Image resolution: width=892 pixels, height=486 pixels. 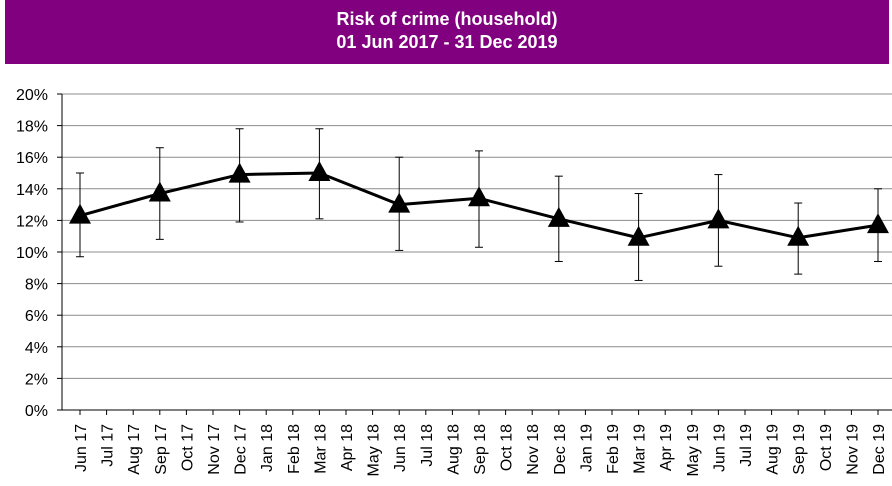 What do you see at coordinates (32, 127) in the screenshot?
I see `y-tick-label: 18%` at bounding box center [32, 127].